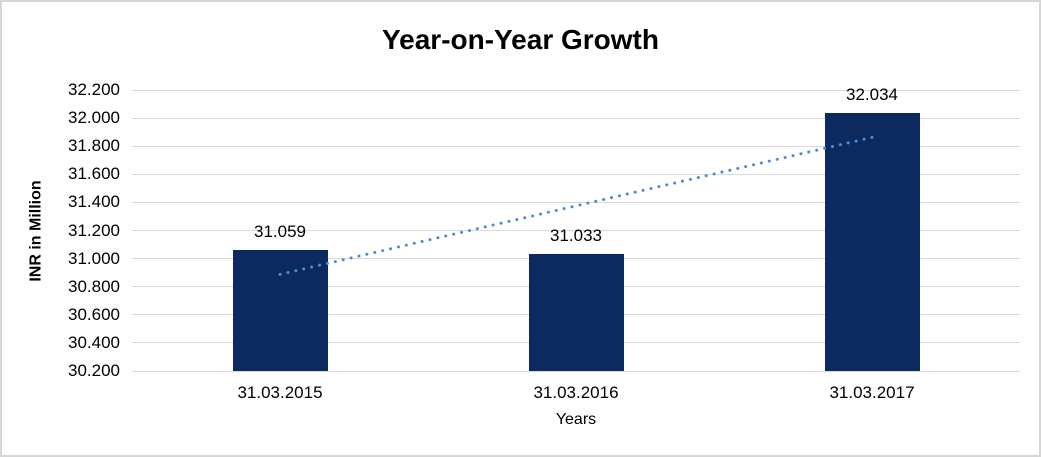 This screenshot has width=1041, height=457. I want to click on y-axis-tick-label: 30.800, so click(94, 286).